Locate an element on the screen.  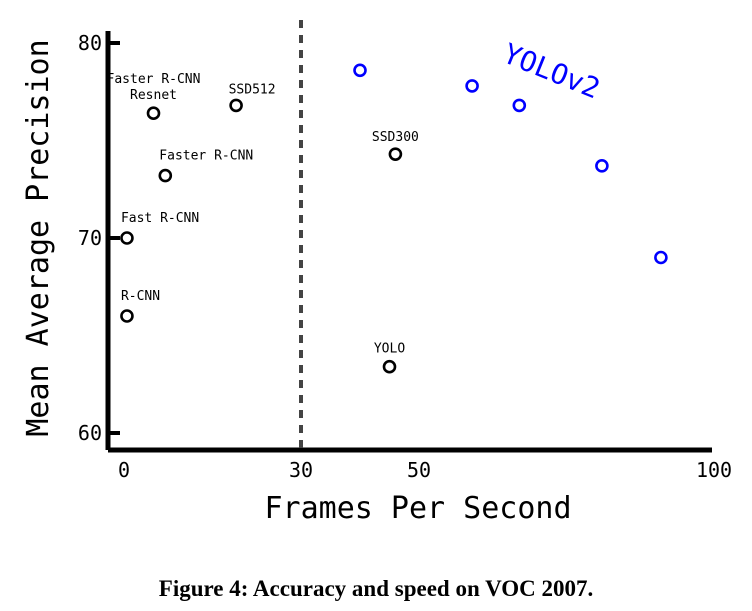
point-label-line: SSD300 is located at coordinates (395, 137).